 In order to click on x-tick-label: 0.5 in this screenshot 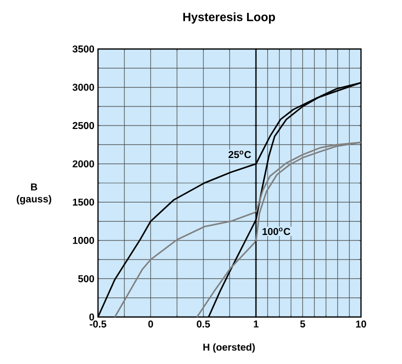, I will do `click(203, 324)`.